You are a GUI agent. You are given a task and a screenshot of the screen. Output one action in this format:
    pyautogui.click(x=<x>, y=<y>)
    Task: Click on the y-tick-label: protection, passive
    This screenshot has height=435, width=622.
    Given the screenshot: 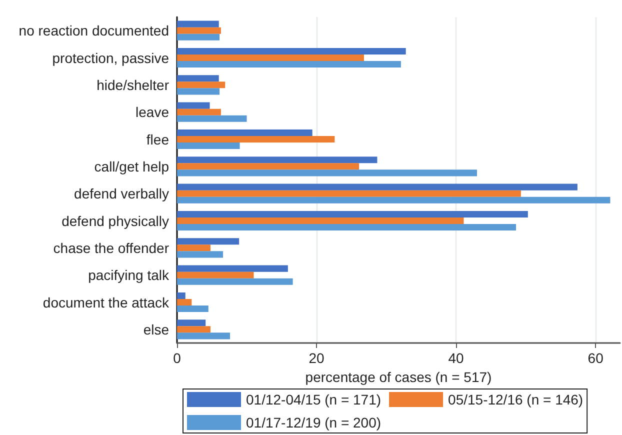 What is the action you would take?
    pyautogui.click(x=111, y=58)
    